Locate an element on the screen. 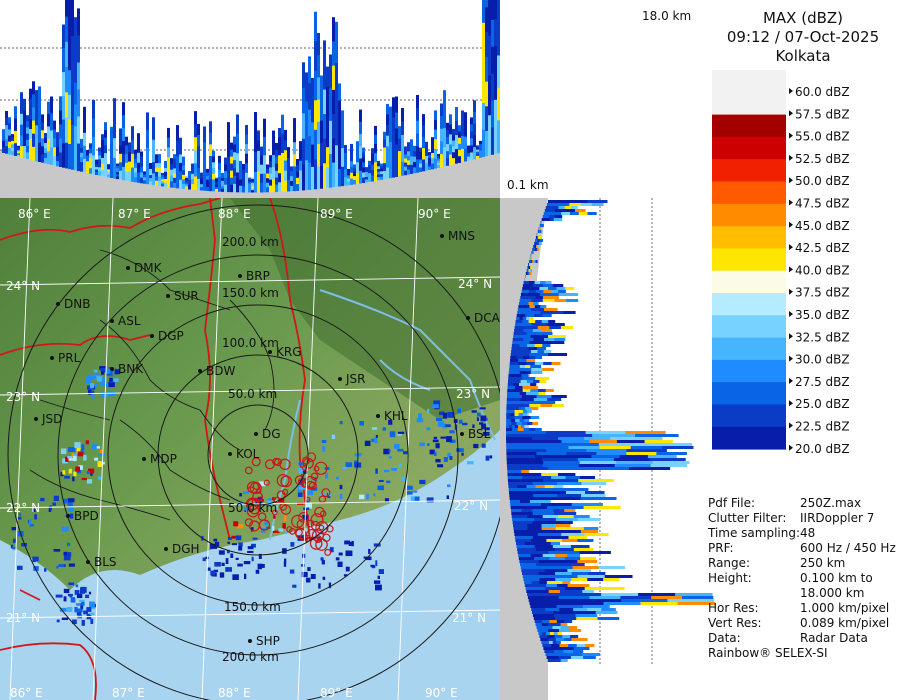 The image size is (906, 700). info-value: 0.089 km/pixel is located at coordinates (845, 623).